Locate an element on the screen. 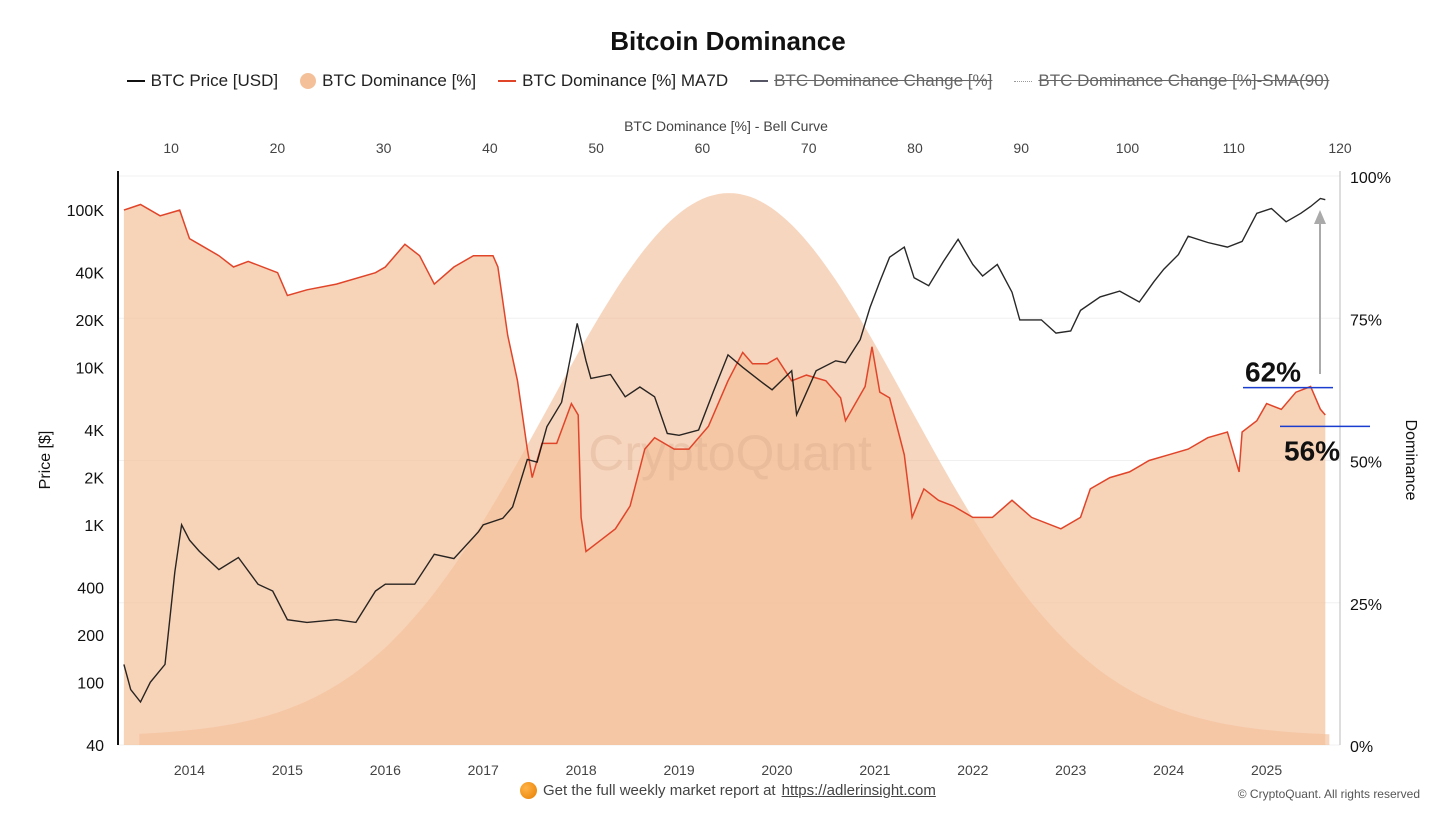 The height and width of the screenshot is (819, 1456). left-tick-label: 1K is located at coordinates (94, 526).